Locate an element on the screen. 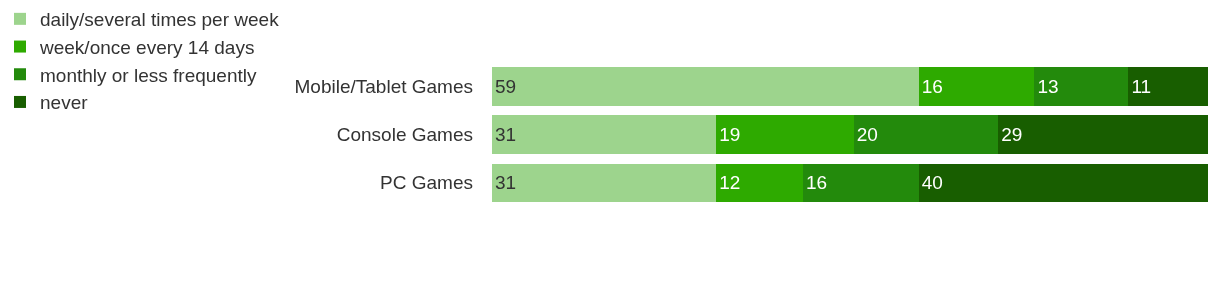 This screenshot has height=282, width=1220. data-label: 59 is located at coordinates (506, 86).